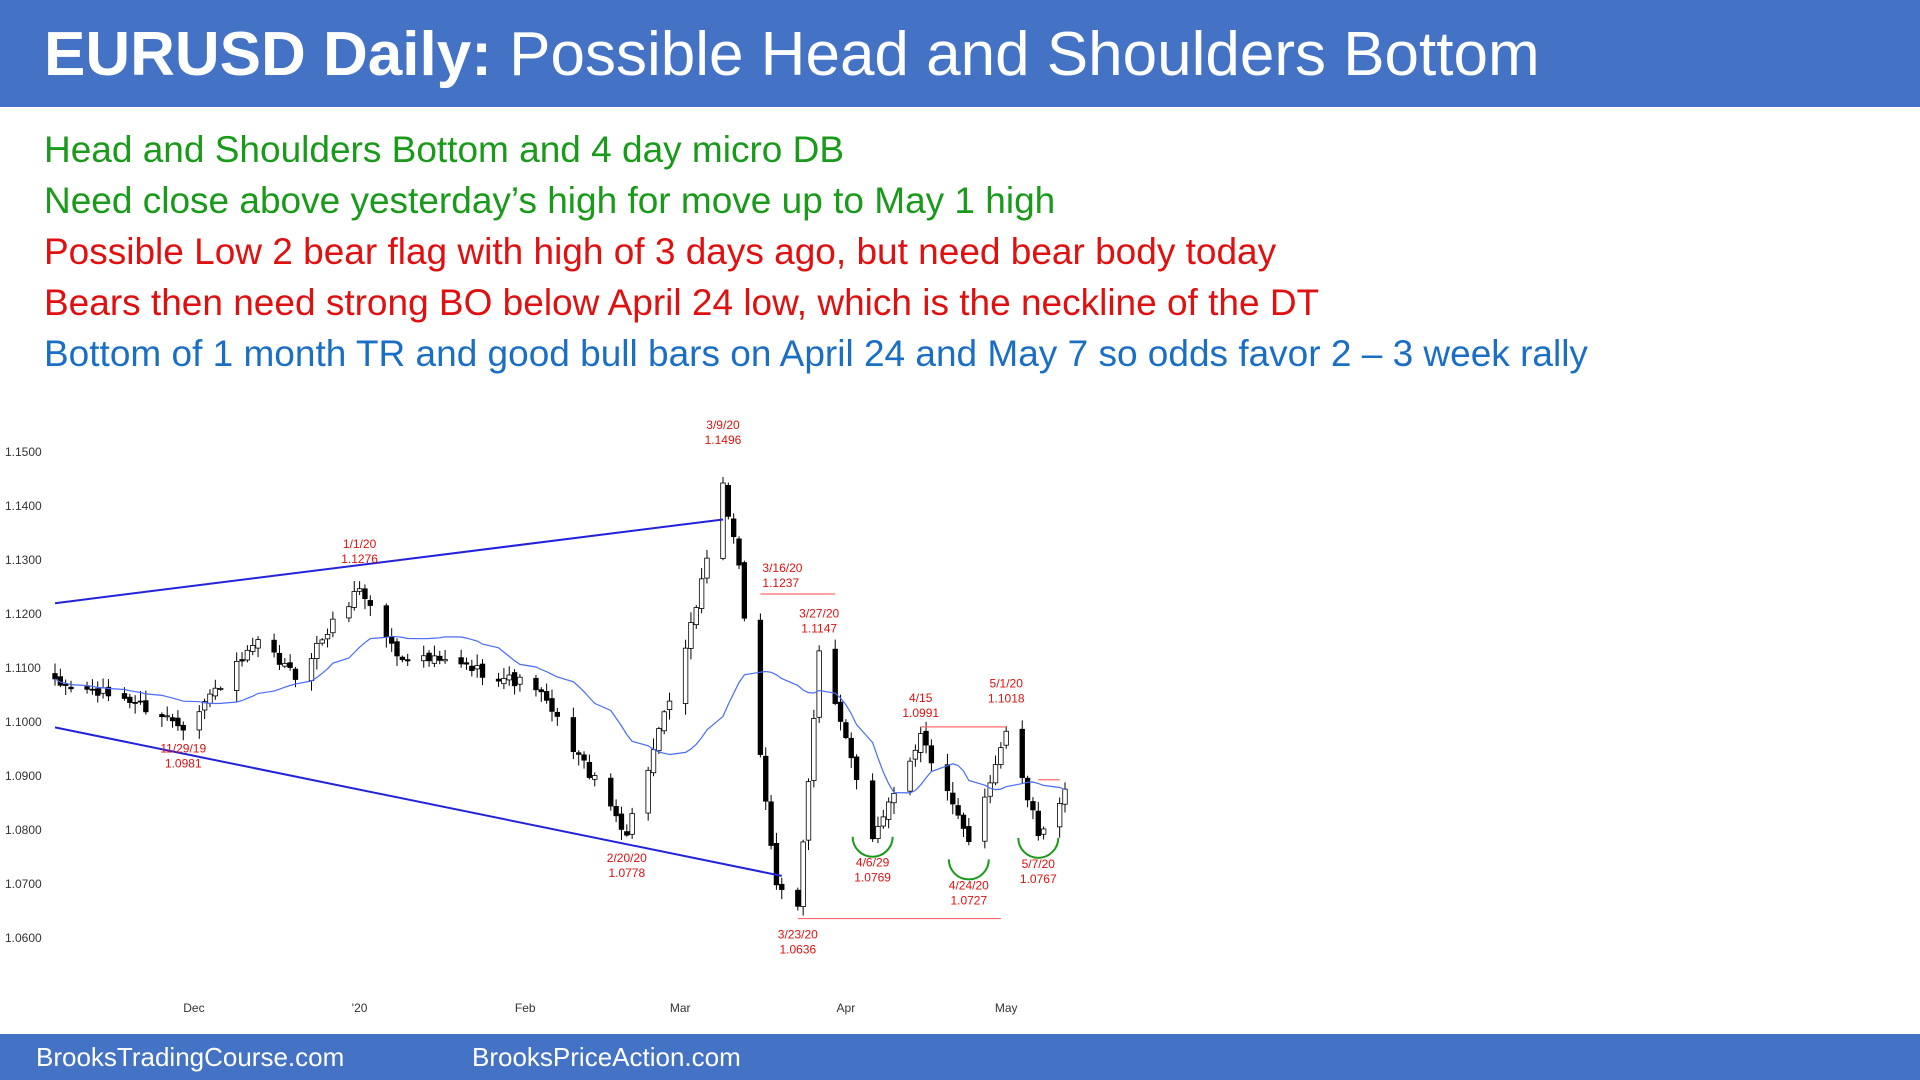 The image size is (1920, 1080). Describe the element at coordinates (23, 668) in the screenshot. I see `y-tick-label: 1.1100` at that location.